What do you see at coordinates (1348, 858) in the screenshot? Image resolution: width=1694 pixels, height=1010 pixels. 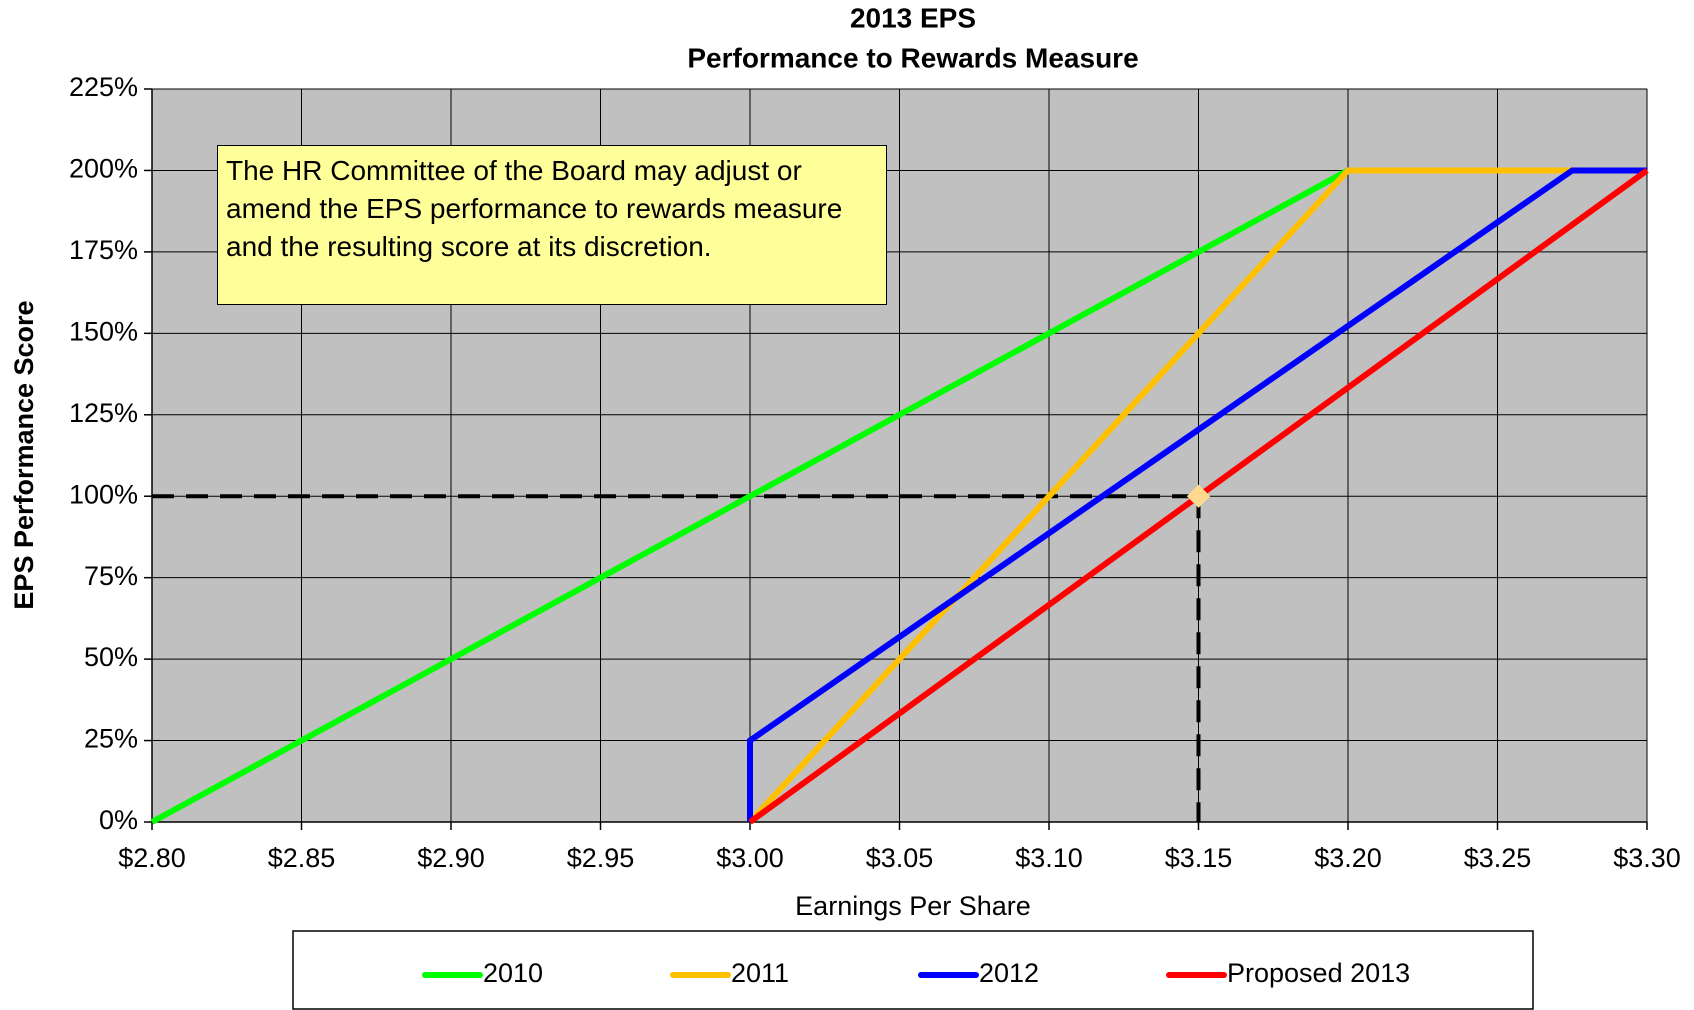 I see `x-tick-label: $3.20` at bounding box center [1348, 858].